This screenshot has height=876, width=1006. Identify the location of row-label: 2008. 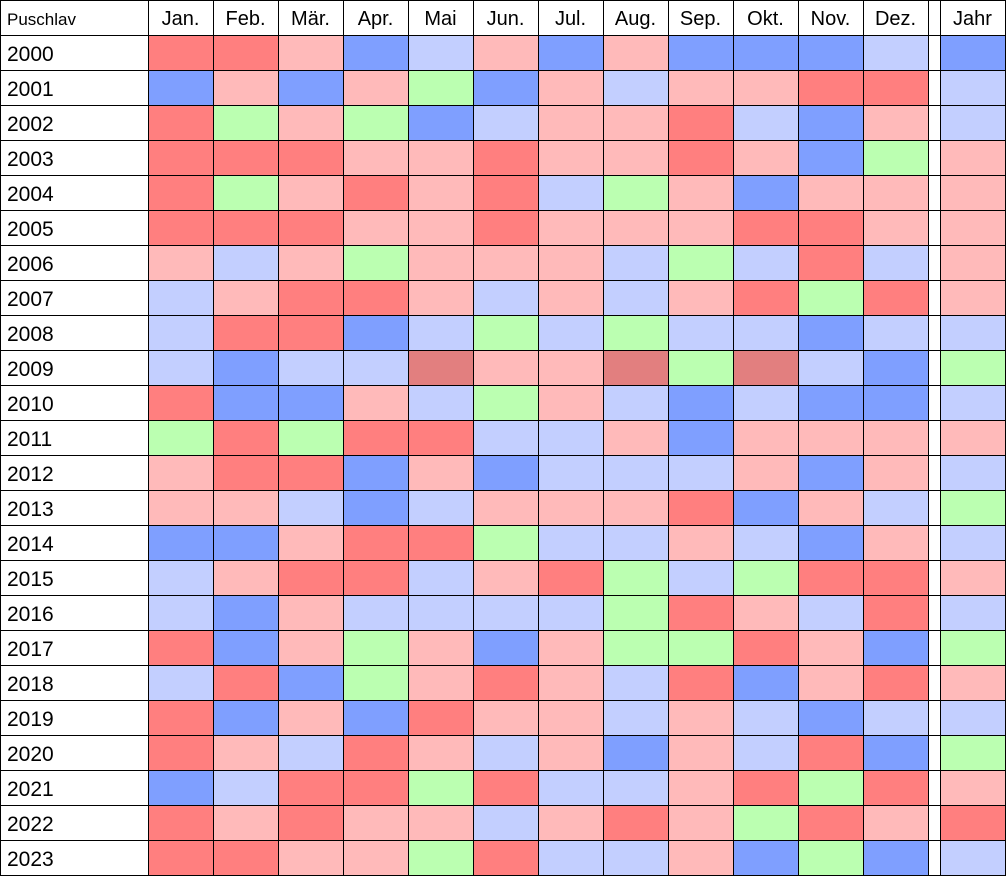
(30, 334).